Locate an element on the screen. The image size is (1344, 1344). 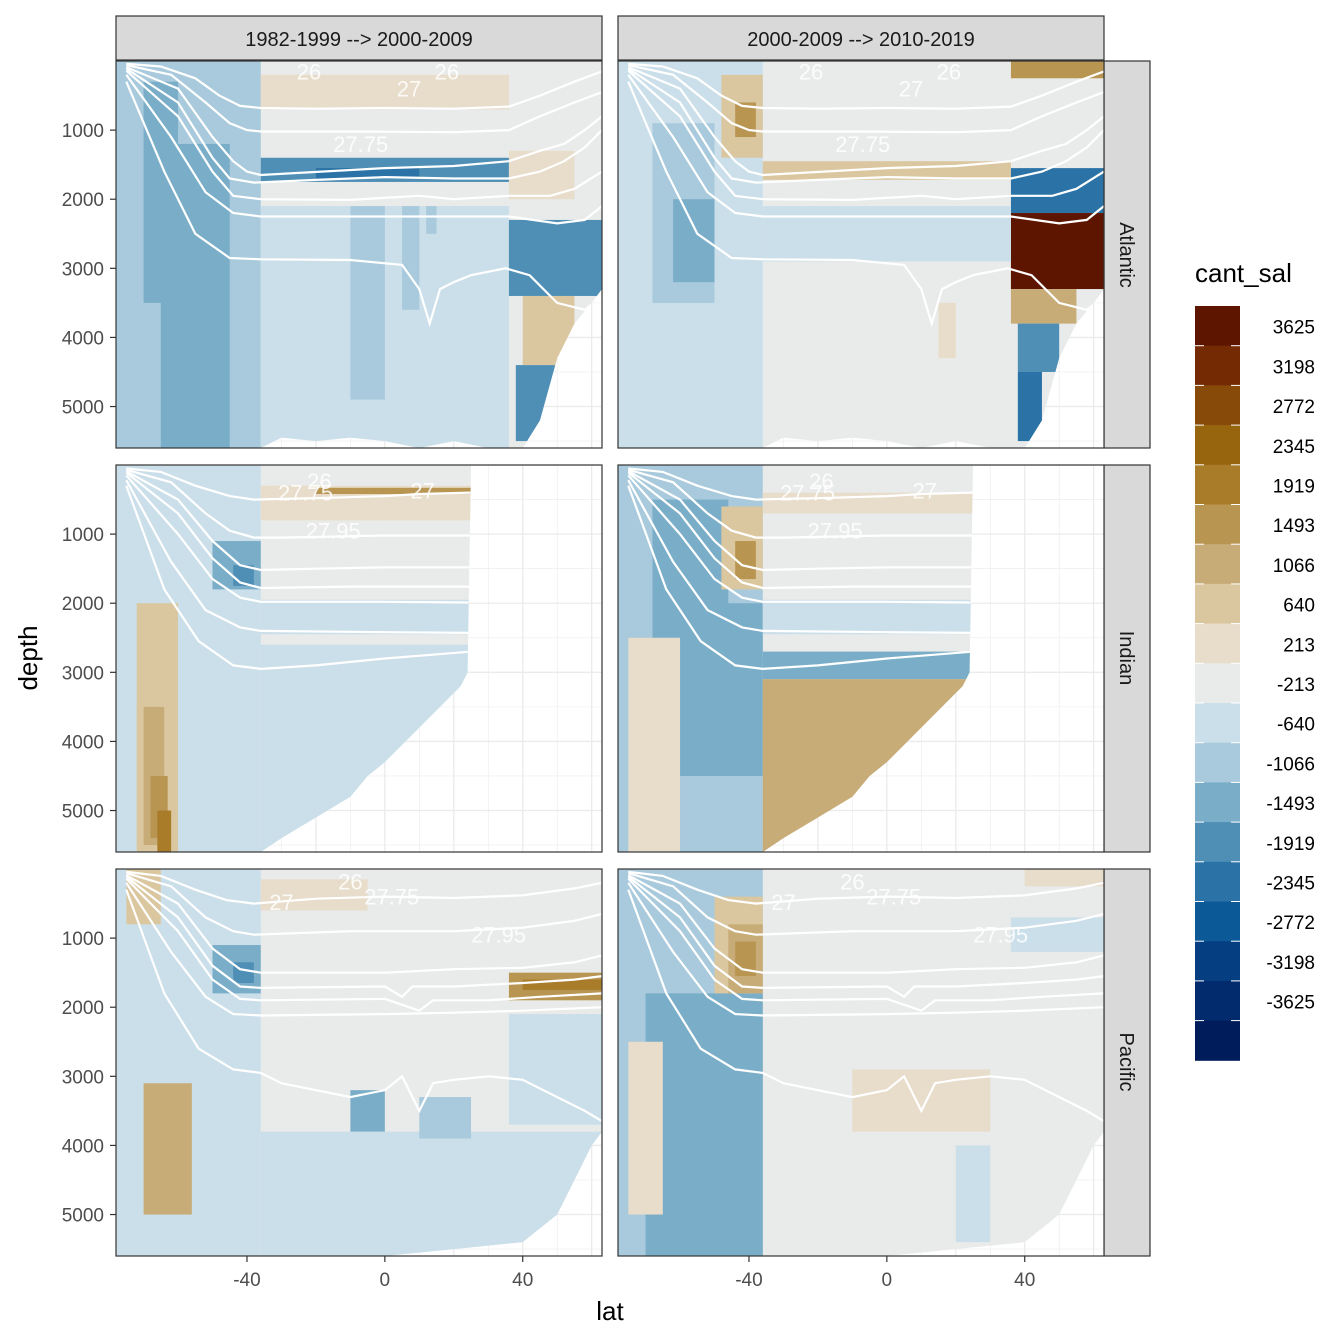
legend-label: 1919 is located at coordinates (1294, 487).